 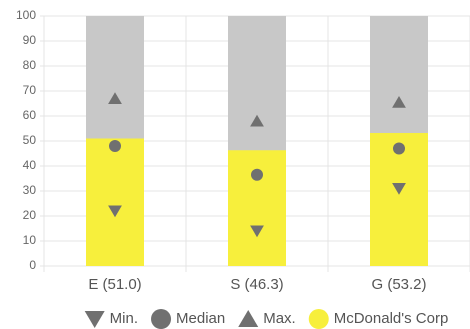 I want to click on legend-label: Median, so click(x=200, y=318).